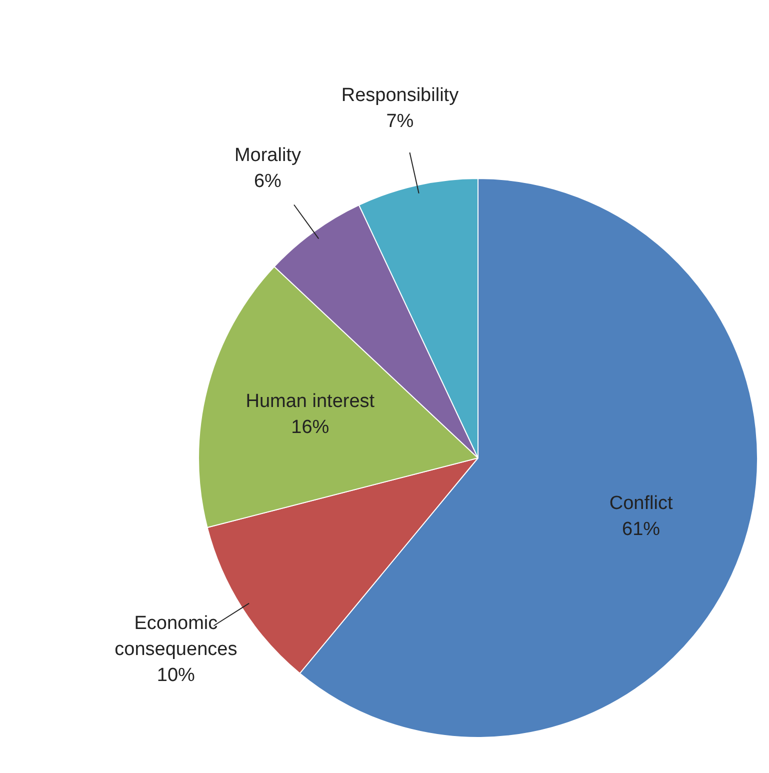 This screenshot has height=773, width=769. I want to click on data-label: 7%, so click(400, 121).